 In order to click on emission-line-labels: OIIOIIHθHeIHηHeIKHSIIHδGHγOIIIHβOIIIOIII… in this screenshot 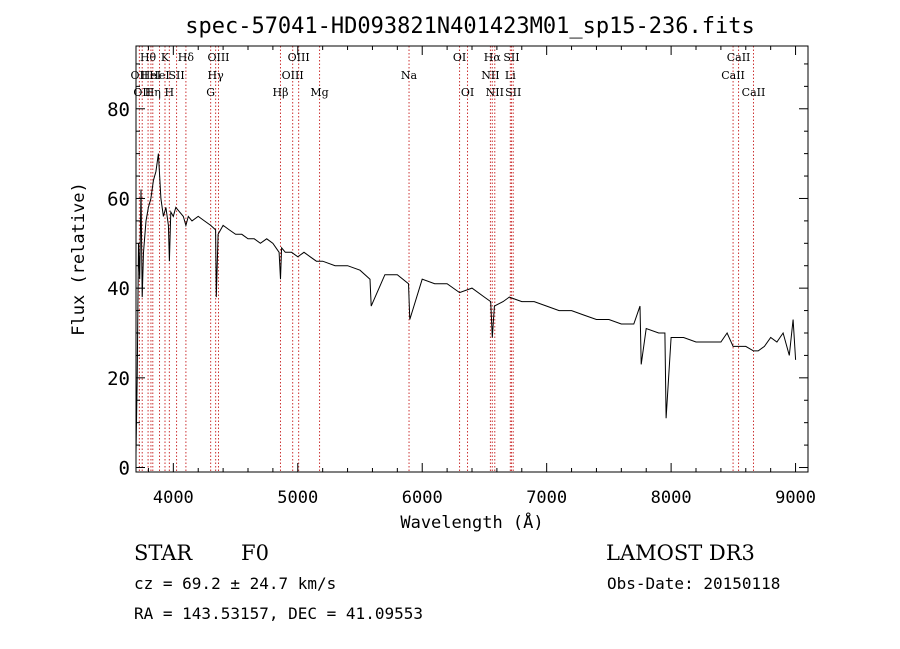, I will do `click(448, 75)`.